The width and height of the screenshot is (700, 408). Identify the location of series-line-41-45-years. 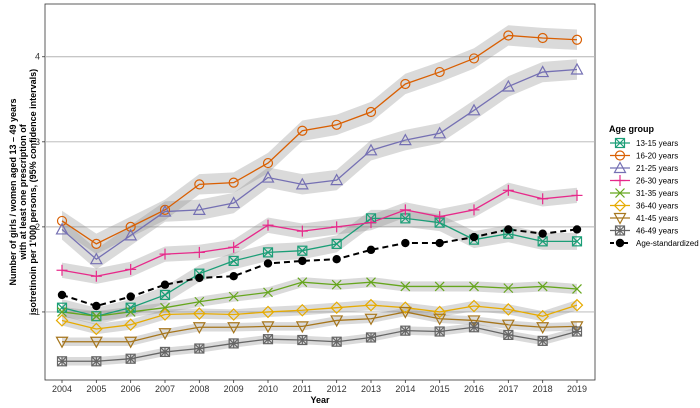
(320, 327).